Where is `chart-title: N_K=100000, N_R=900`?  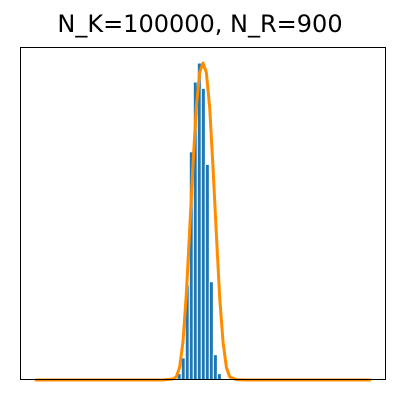
chart-title: N_K=100000, N_R=900 is located at coordinates (200, 24).